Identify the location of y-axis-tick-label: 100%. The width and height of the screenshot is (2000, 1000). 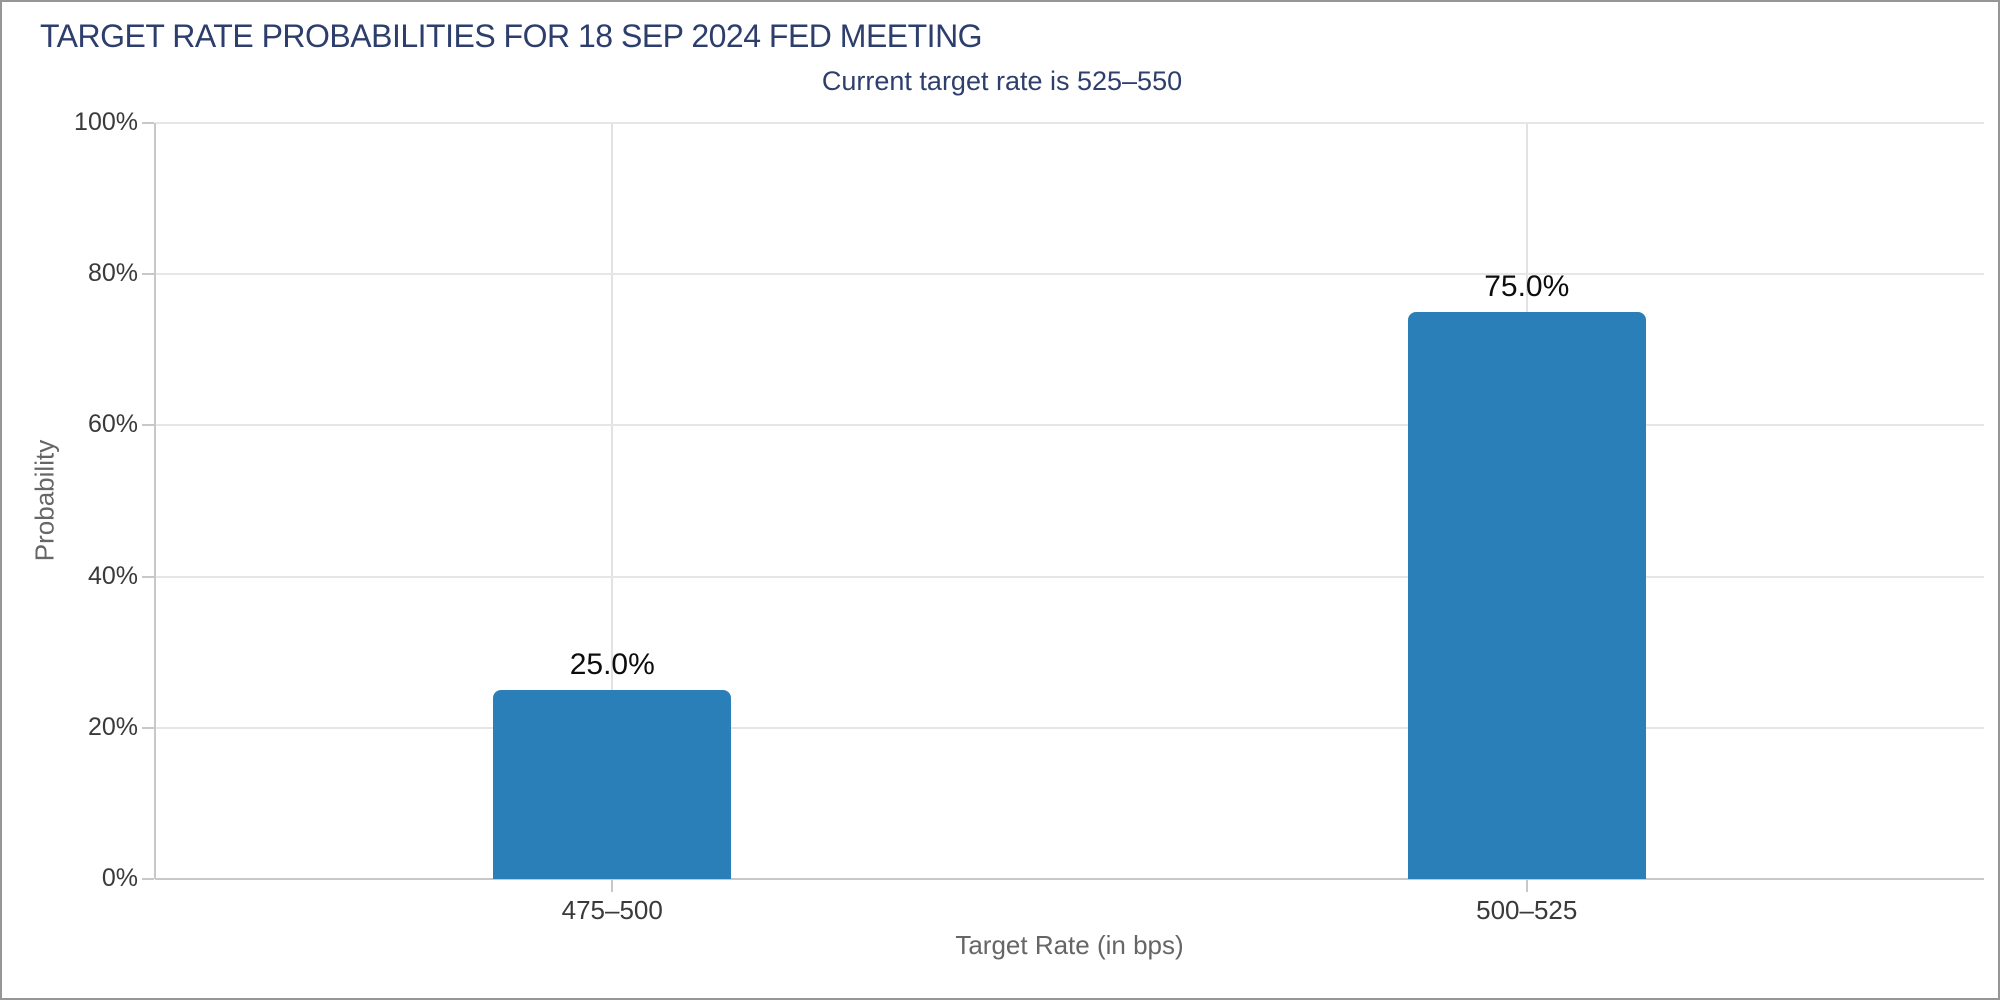
(106, 122).